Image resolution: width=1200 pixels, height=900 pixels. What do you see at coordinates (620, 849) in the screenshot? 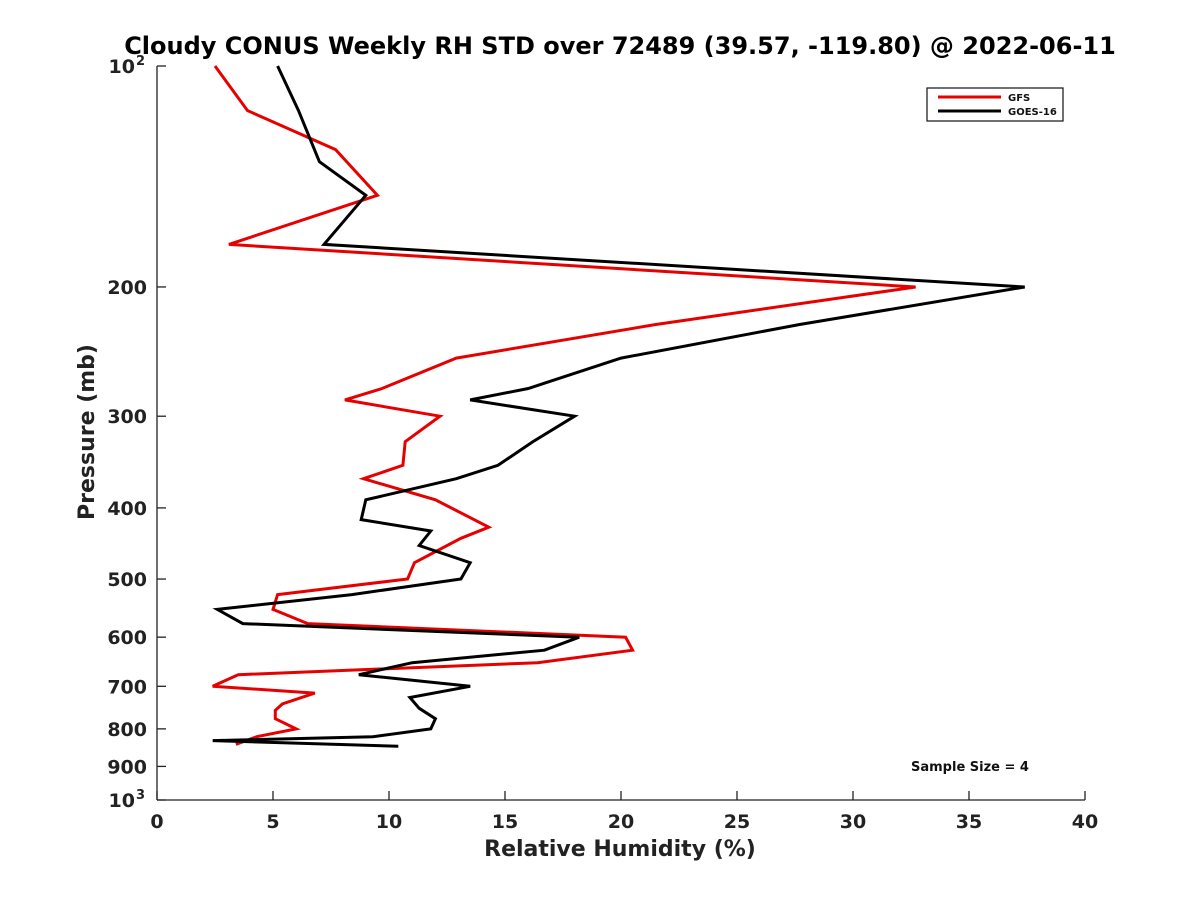
I see `x-axis-label: Relative Humidity (%)` at bounding box center [620, 849].